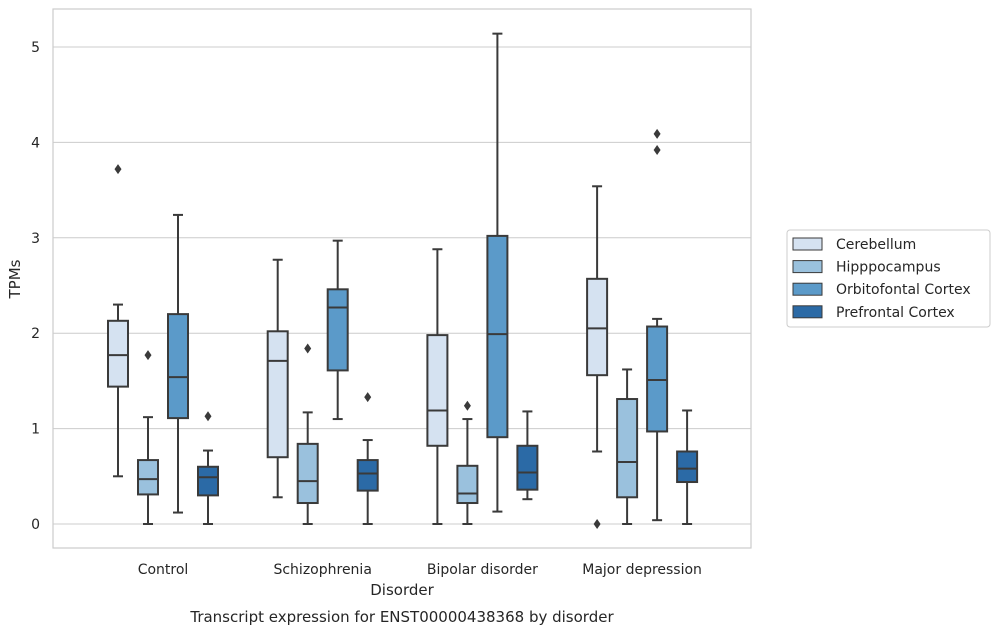 The image size is (999, 634). I want to click on legend-label: Cerebellum, so click(876, 245).